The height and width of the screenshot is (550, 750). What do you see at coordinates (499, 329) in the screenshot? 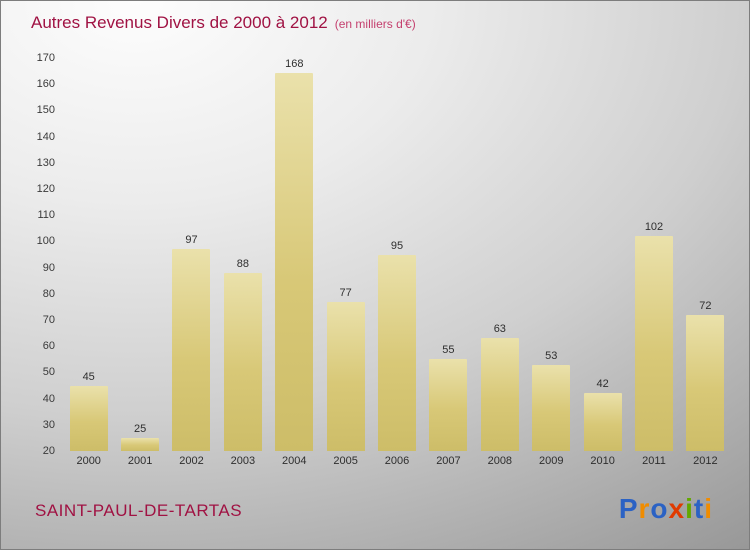
I see `bar-value-label: 63` at bounding box center [499, 329].